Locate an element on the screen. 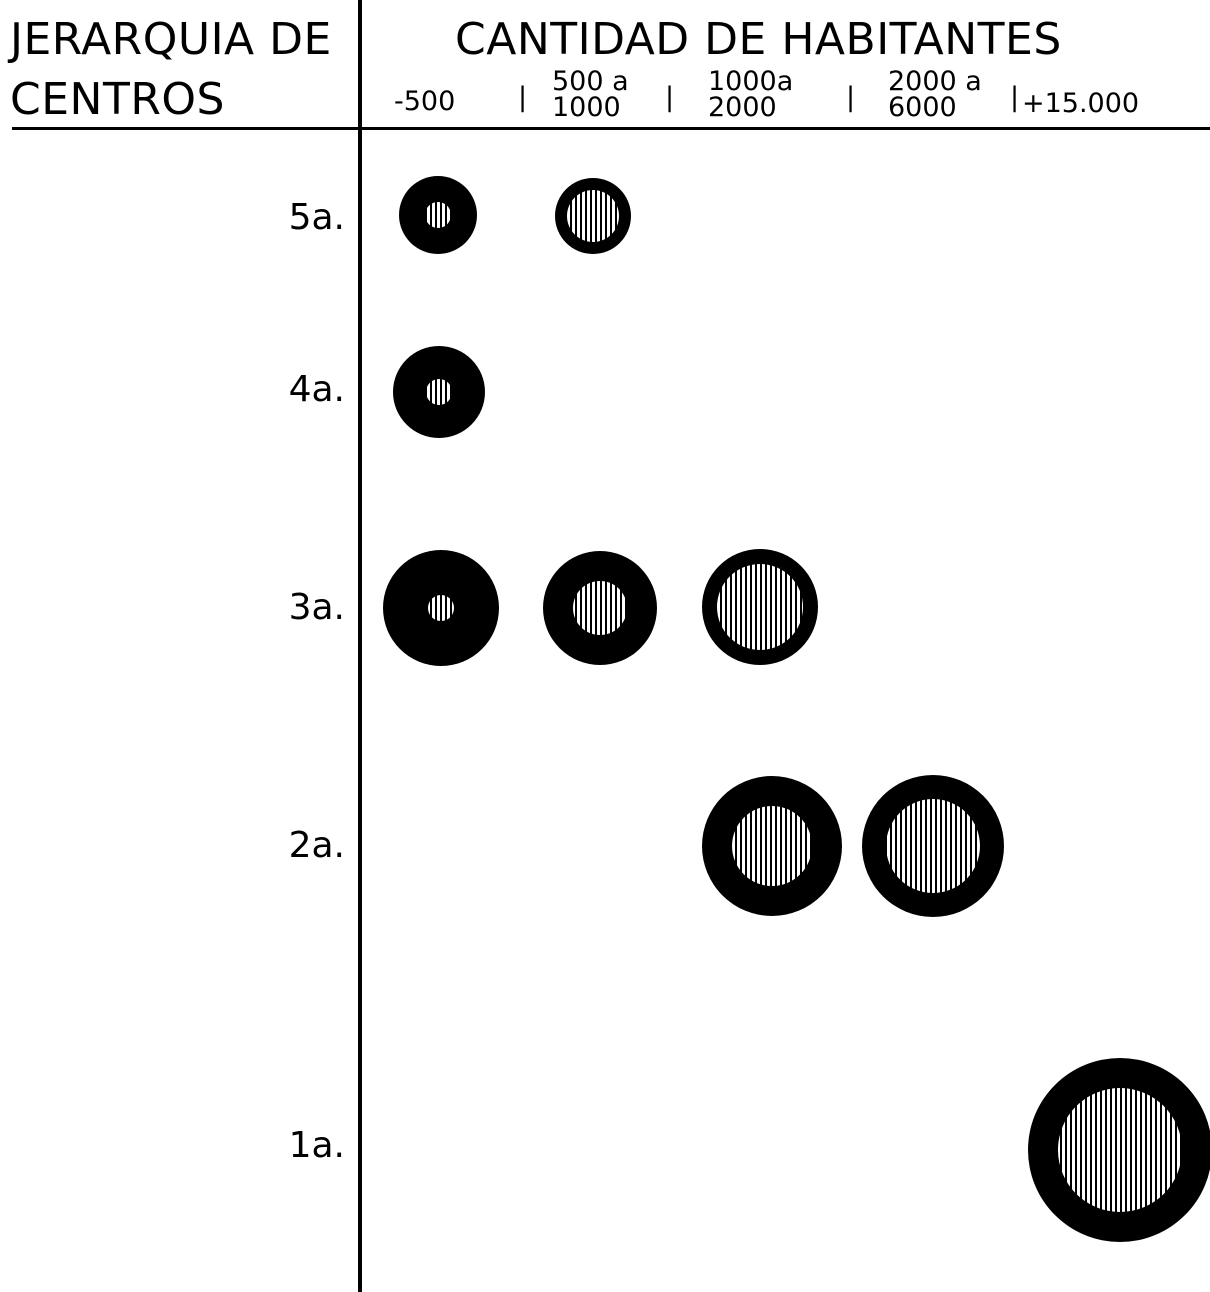 This screenshot has height=1292, width=1210. row-label-2a: 2a. is located at coordinates (316, 845).